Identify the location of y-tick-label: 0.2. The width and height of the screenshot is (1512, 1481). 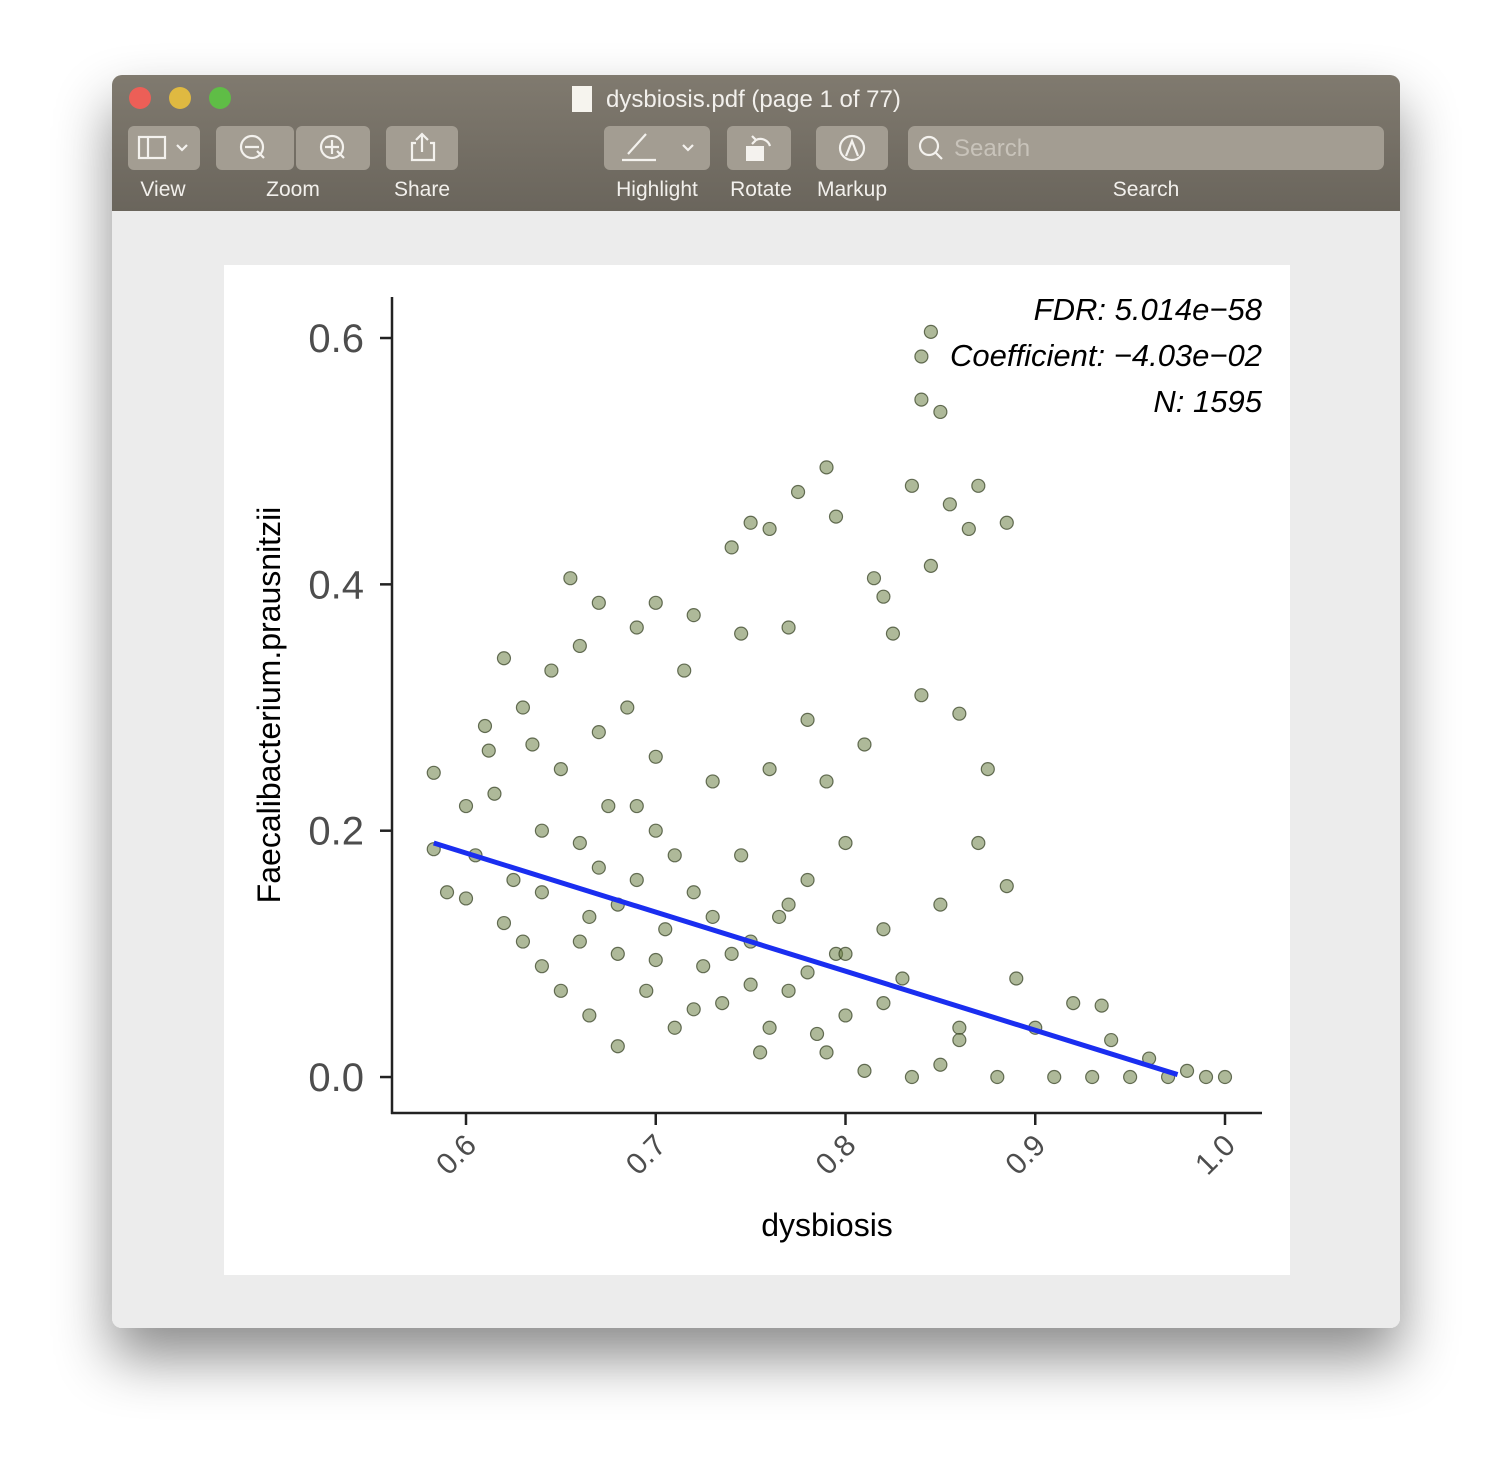
(336, 832).